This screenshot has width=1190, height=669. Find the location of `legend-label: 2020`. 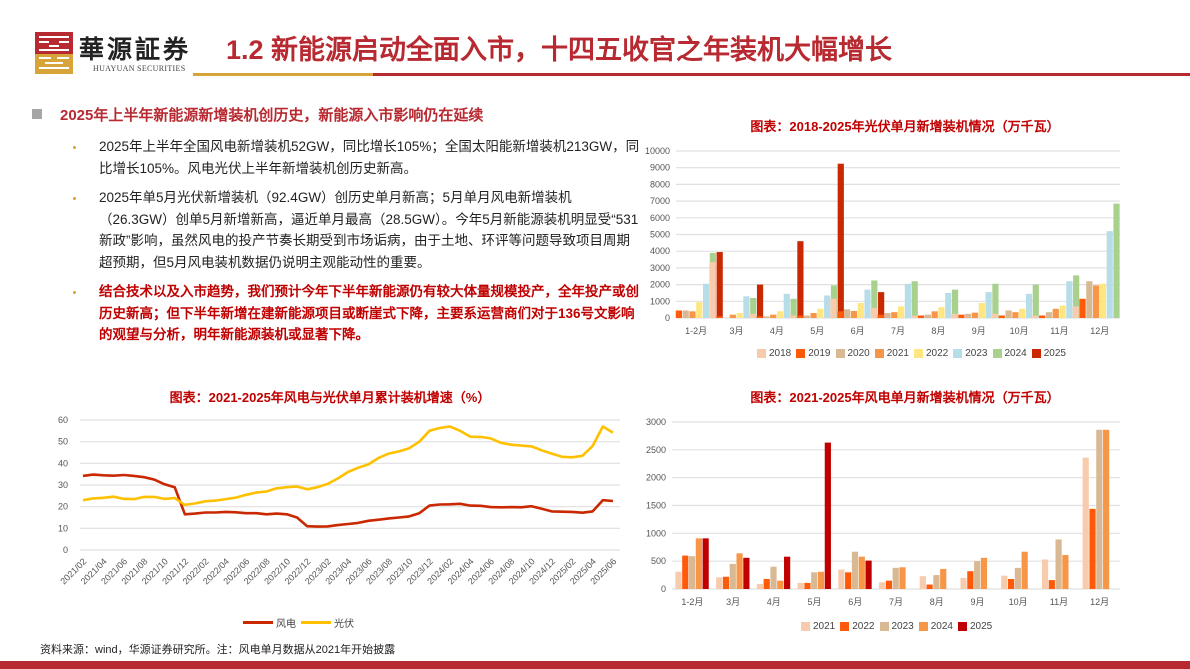

legend-label: 2020 is located at coordinates (858, 353).